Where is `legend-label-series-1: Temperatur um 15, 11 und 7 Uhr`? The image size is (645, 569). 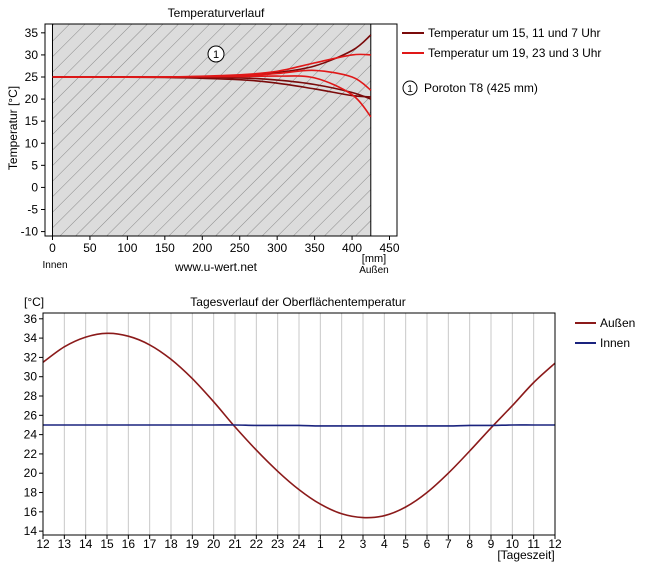 legend-label-series-1: Temperatur um 15, 11 und 7 Uhr is located at coordinates (514, 33).